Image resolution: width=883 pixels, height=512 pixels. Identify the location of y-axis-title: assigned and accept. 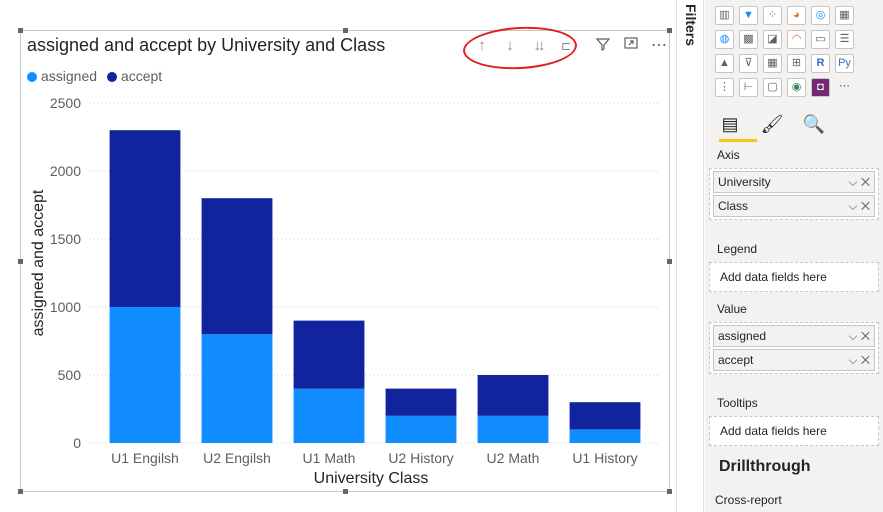
(38, 262).